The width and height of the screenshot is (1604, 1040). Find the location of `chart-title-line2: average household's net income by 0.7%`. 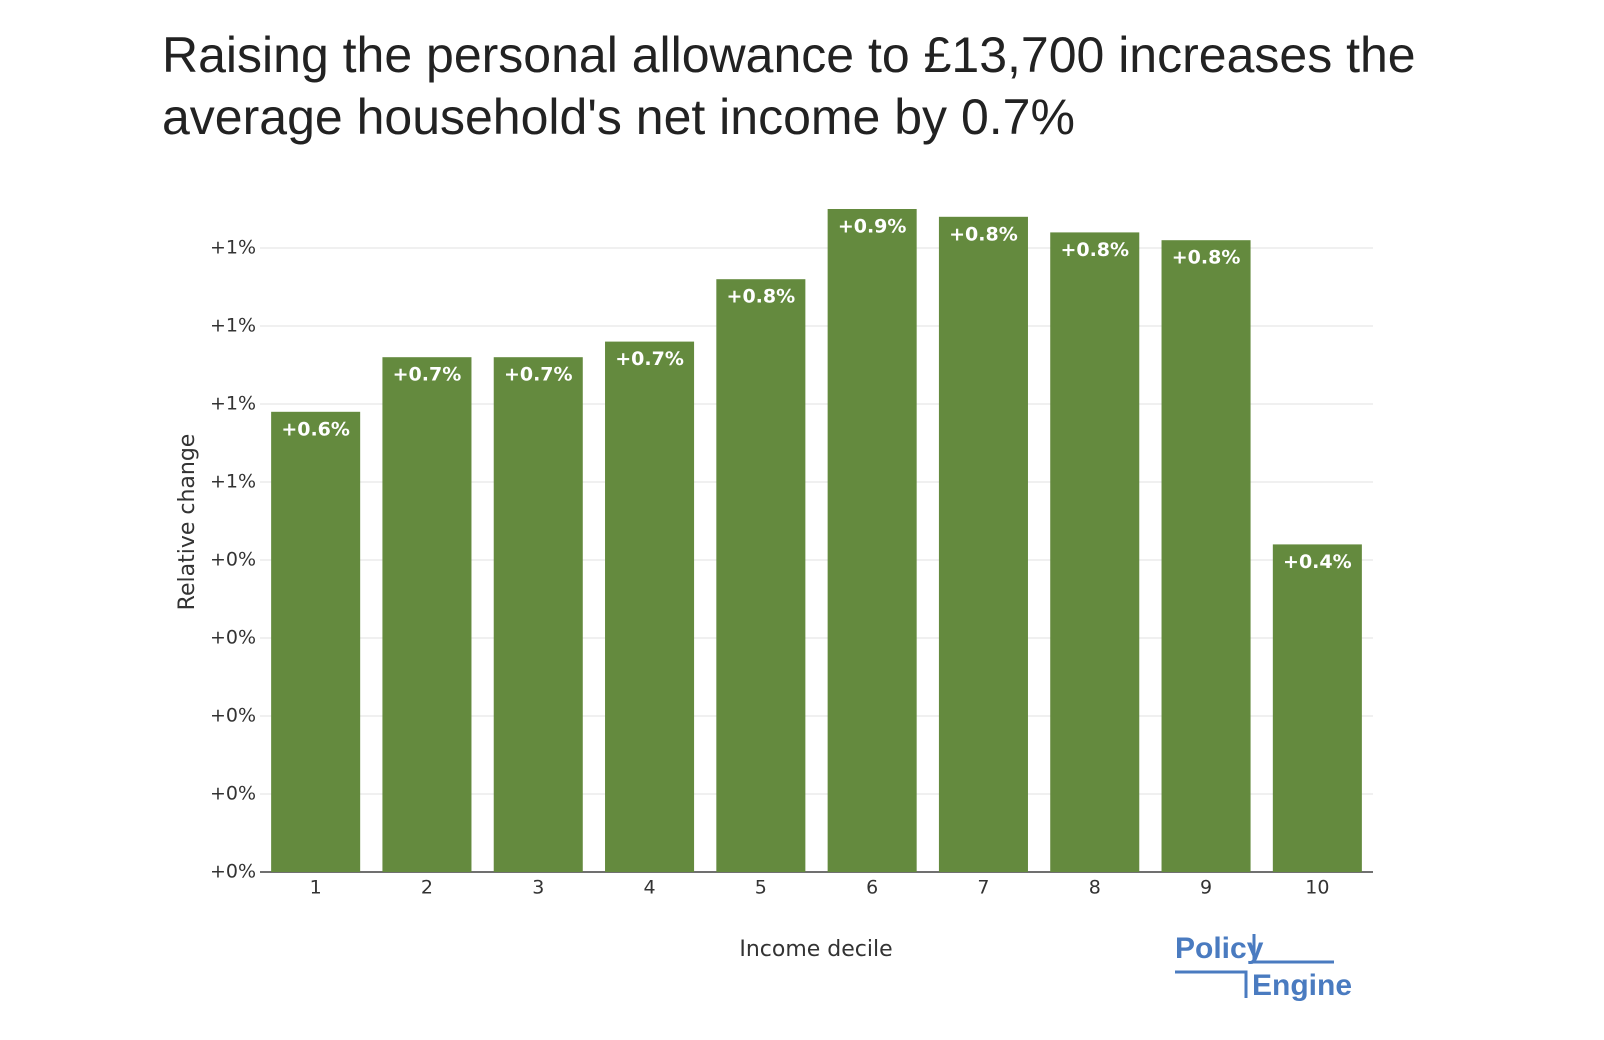

chart-title-line2: average household's net income by 0.7% is located at coordinates (618, 117).